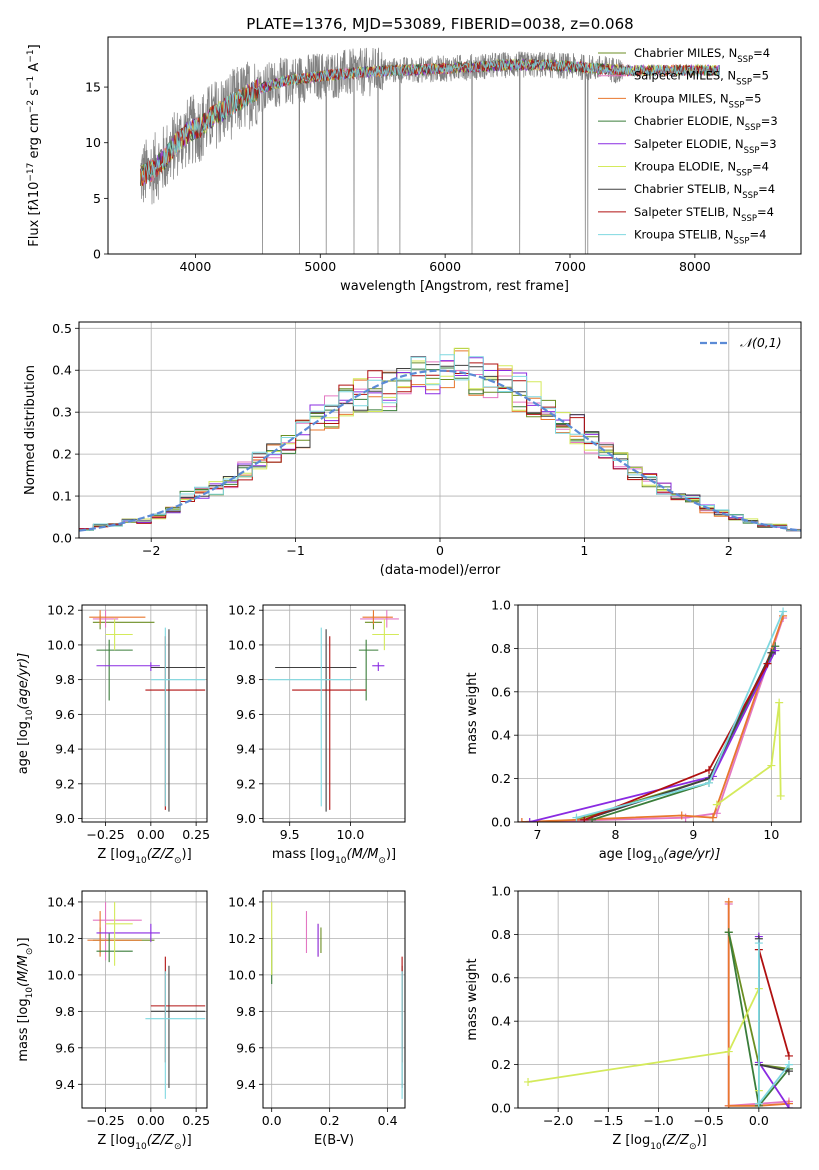  I want to click on y-tick-label: 0.1, so click(62, 496).